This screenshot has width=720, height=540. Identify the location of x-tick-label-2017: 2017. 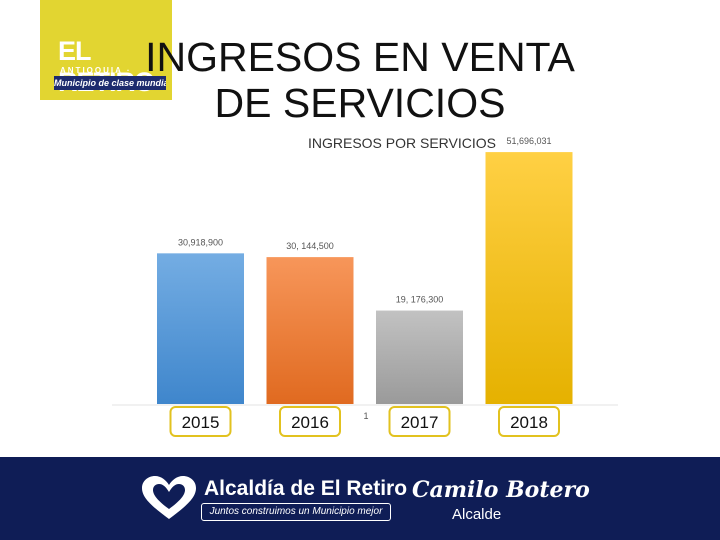
(420, 422).